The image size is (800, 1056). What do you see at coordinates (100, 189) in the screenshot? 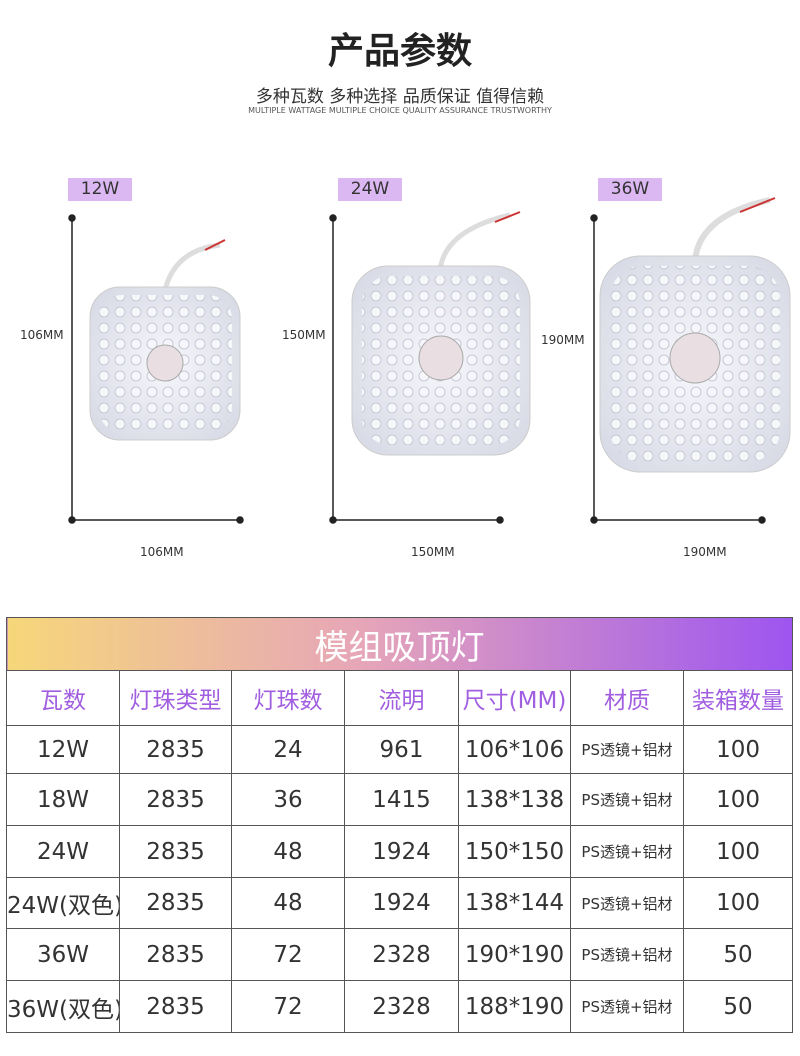
I see `wattage-label: 12W` at bounding box center [100, 189].